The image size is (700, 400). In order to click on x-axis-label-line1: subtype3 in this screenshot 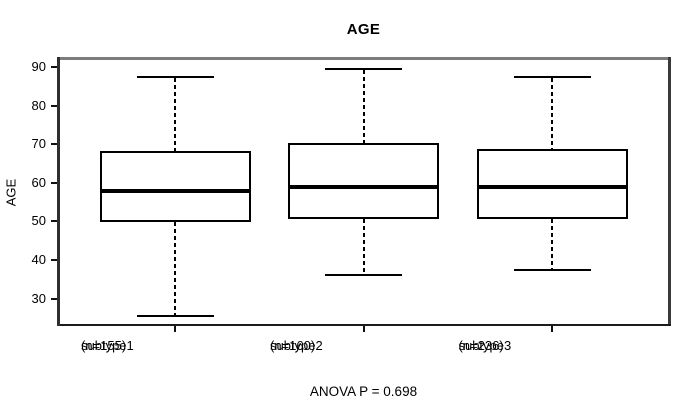, I will do `click(485, 345)`.